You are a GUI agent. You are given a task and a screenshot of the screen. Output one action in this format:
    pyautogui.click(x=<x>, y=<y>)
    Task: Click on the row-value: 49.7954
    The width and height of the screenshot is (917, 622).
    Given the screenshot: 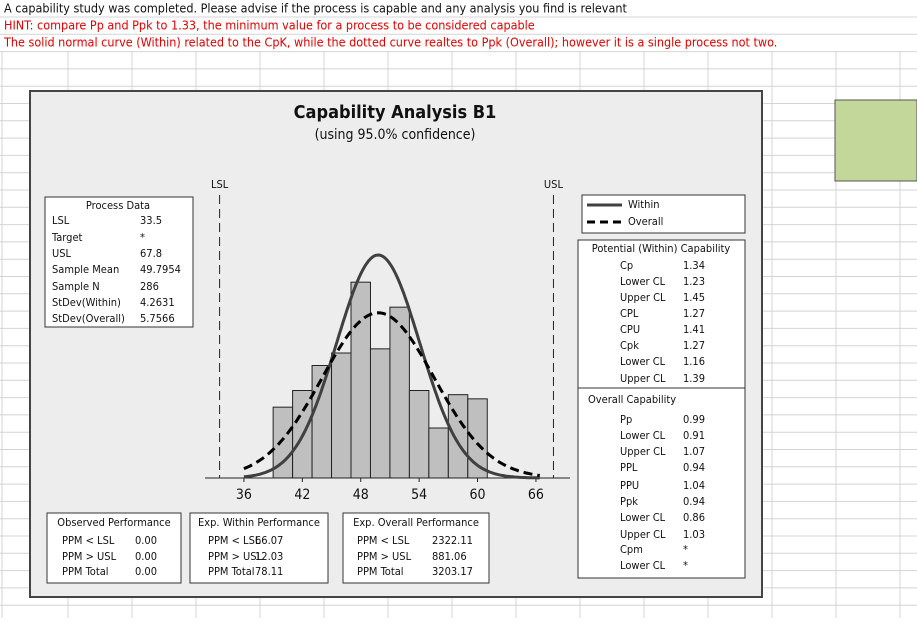 What is the action you would take?
    pyautogui.click(x=160, y=269)
    